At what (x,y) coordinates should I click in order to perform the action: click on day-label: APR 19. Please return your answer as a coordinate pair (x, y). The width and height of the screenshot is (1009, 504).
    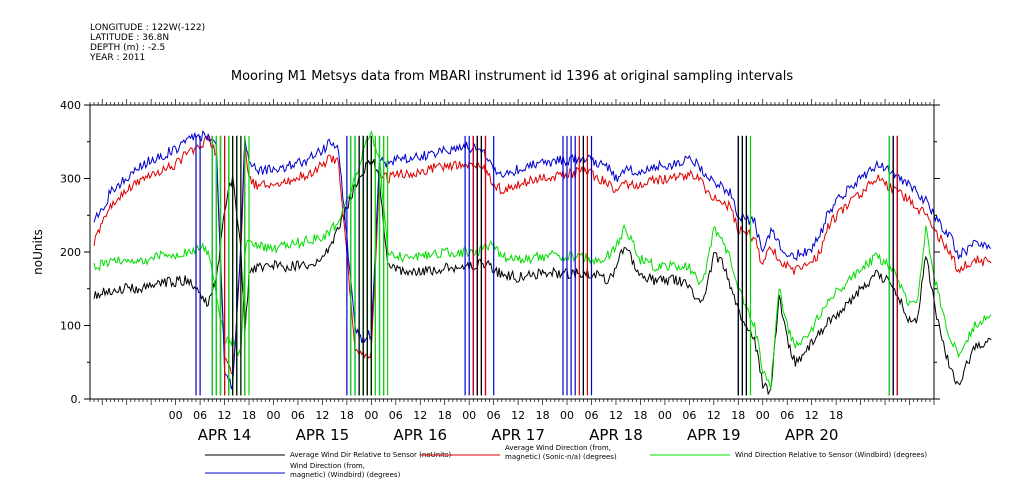
    Looking at the image, I should click on (714, 435).